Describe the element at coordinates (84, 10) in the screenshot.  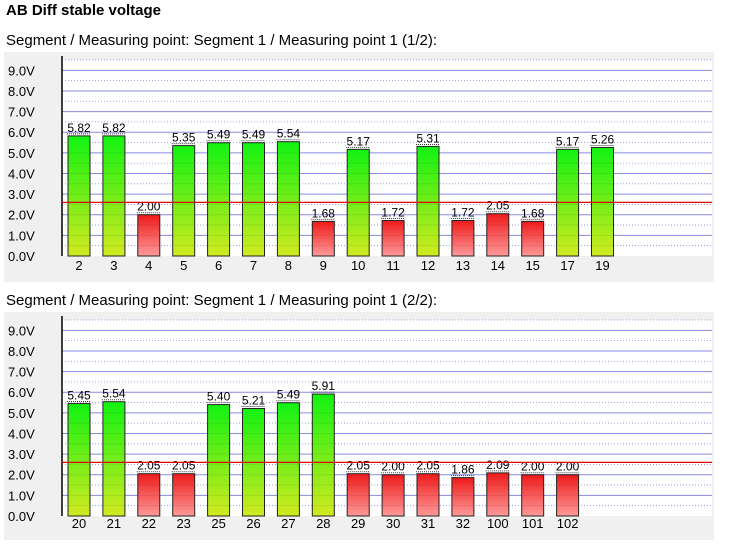
I see `page-title: AB Diff stable voltage` at that location.